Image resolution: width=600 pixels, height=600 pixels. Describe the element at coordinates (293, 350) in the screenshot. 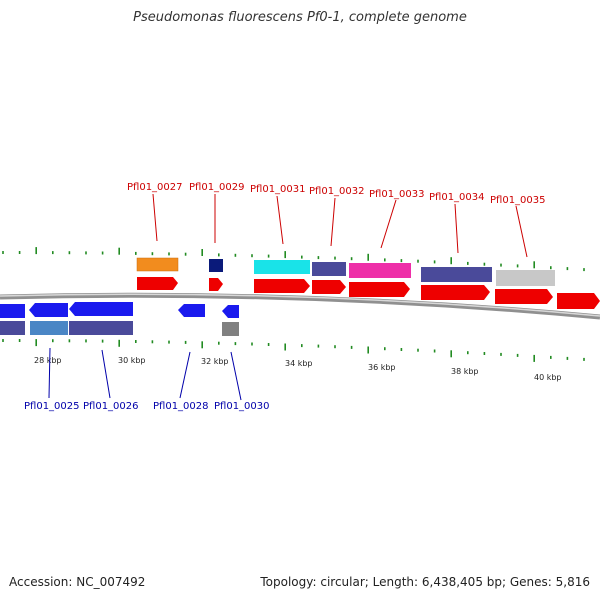

I see `bottom-tick-track` at that location.